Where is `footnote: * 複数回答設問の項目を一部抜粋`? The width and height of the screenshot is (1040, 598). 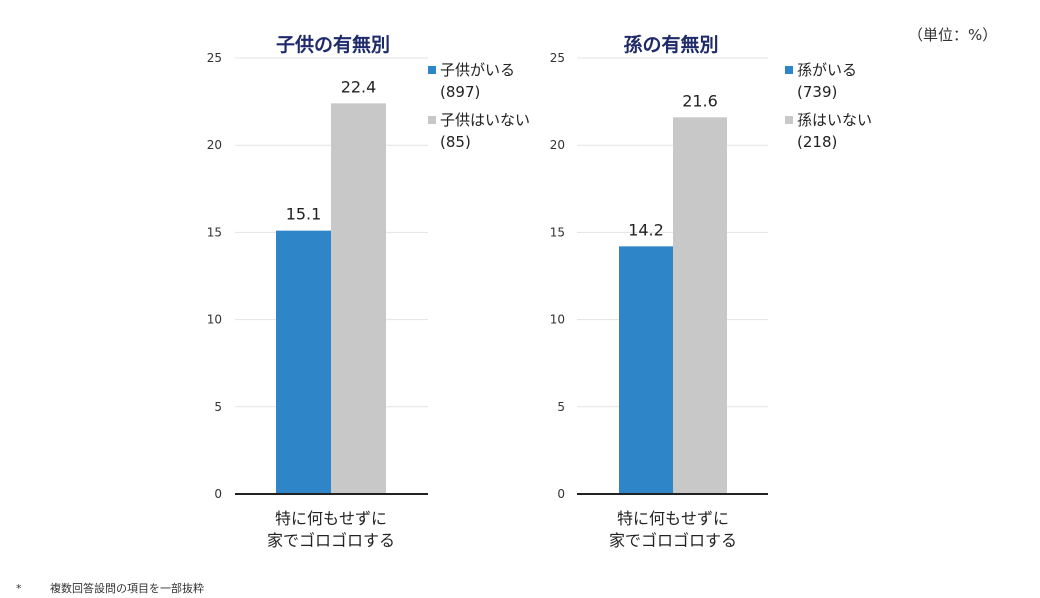
footnote: * 複数回答設問の項目を一部抜粋 is located at coordinates (110, 588).